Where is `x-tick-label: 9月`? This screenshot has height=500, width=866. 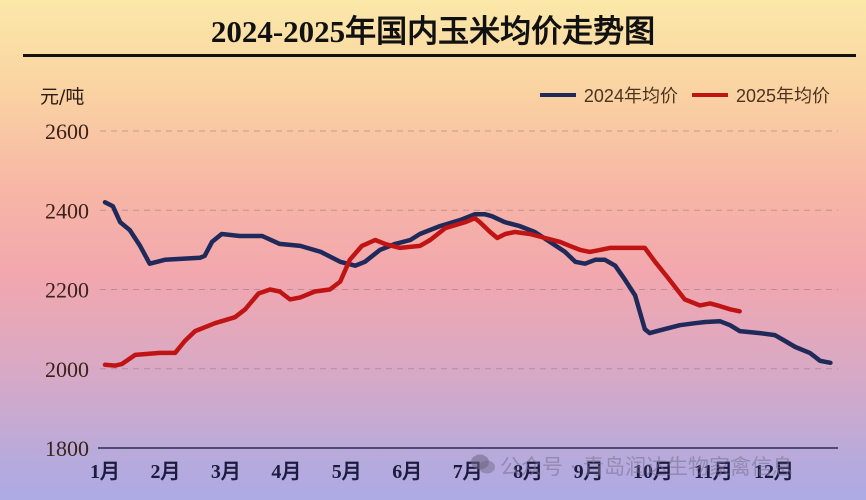
x-tick-label: 9月 is located at coordinates (589, 472).